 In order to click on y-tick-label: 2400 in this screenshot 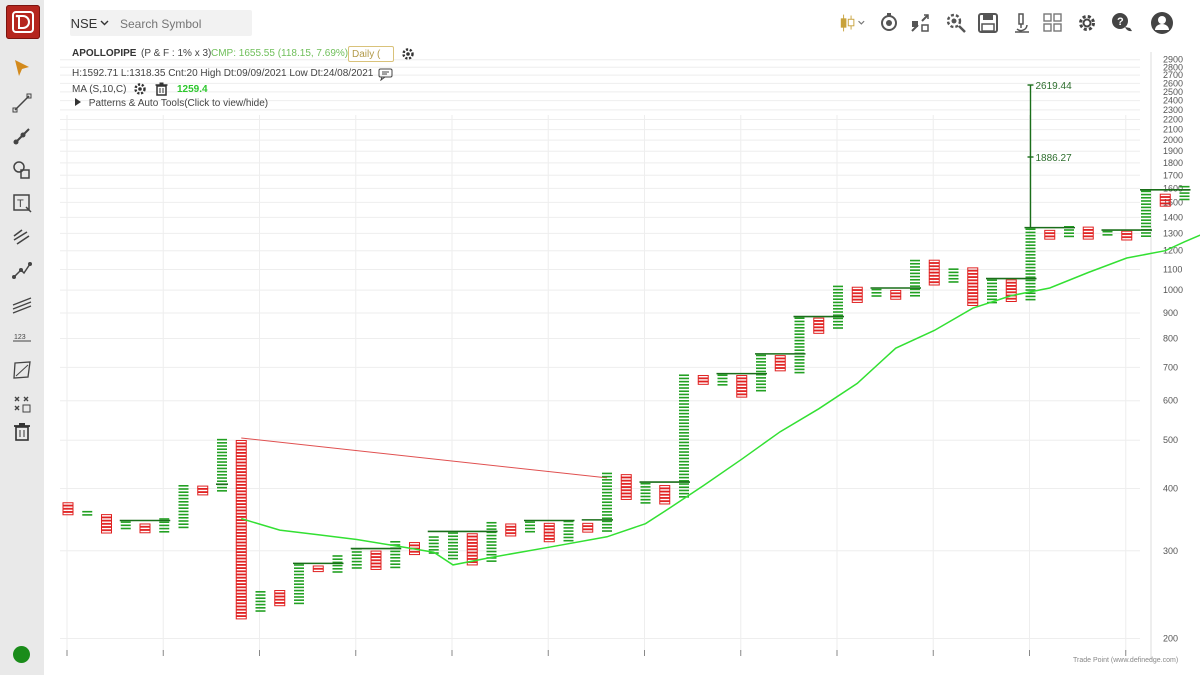, I will do `click(1173, 101)`.